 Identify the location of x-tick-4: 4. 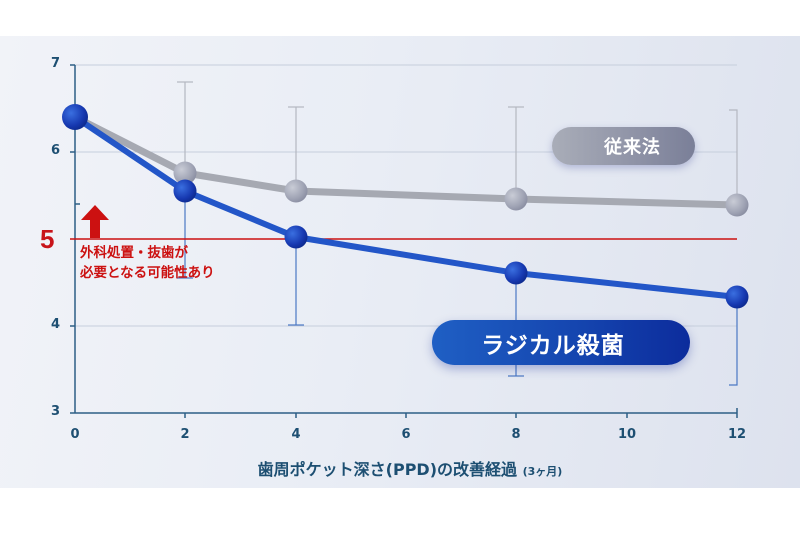
(296, 434).